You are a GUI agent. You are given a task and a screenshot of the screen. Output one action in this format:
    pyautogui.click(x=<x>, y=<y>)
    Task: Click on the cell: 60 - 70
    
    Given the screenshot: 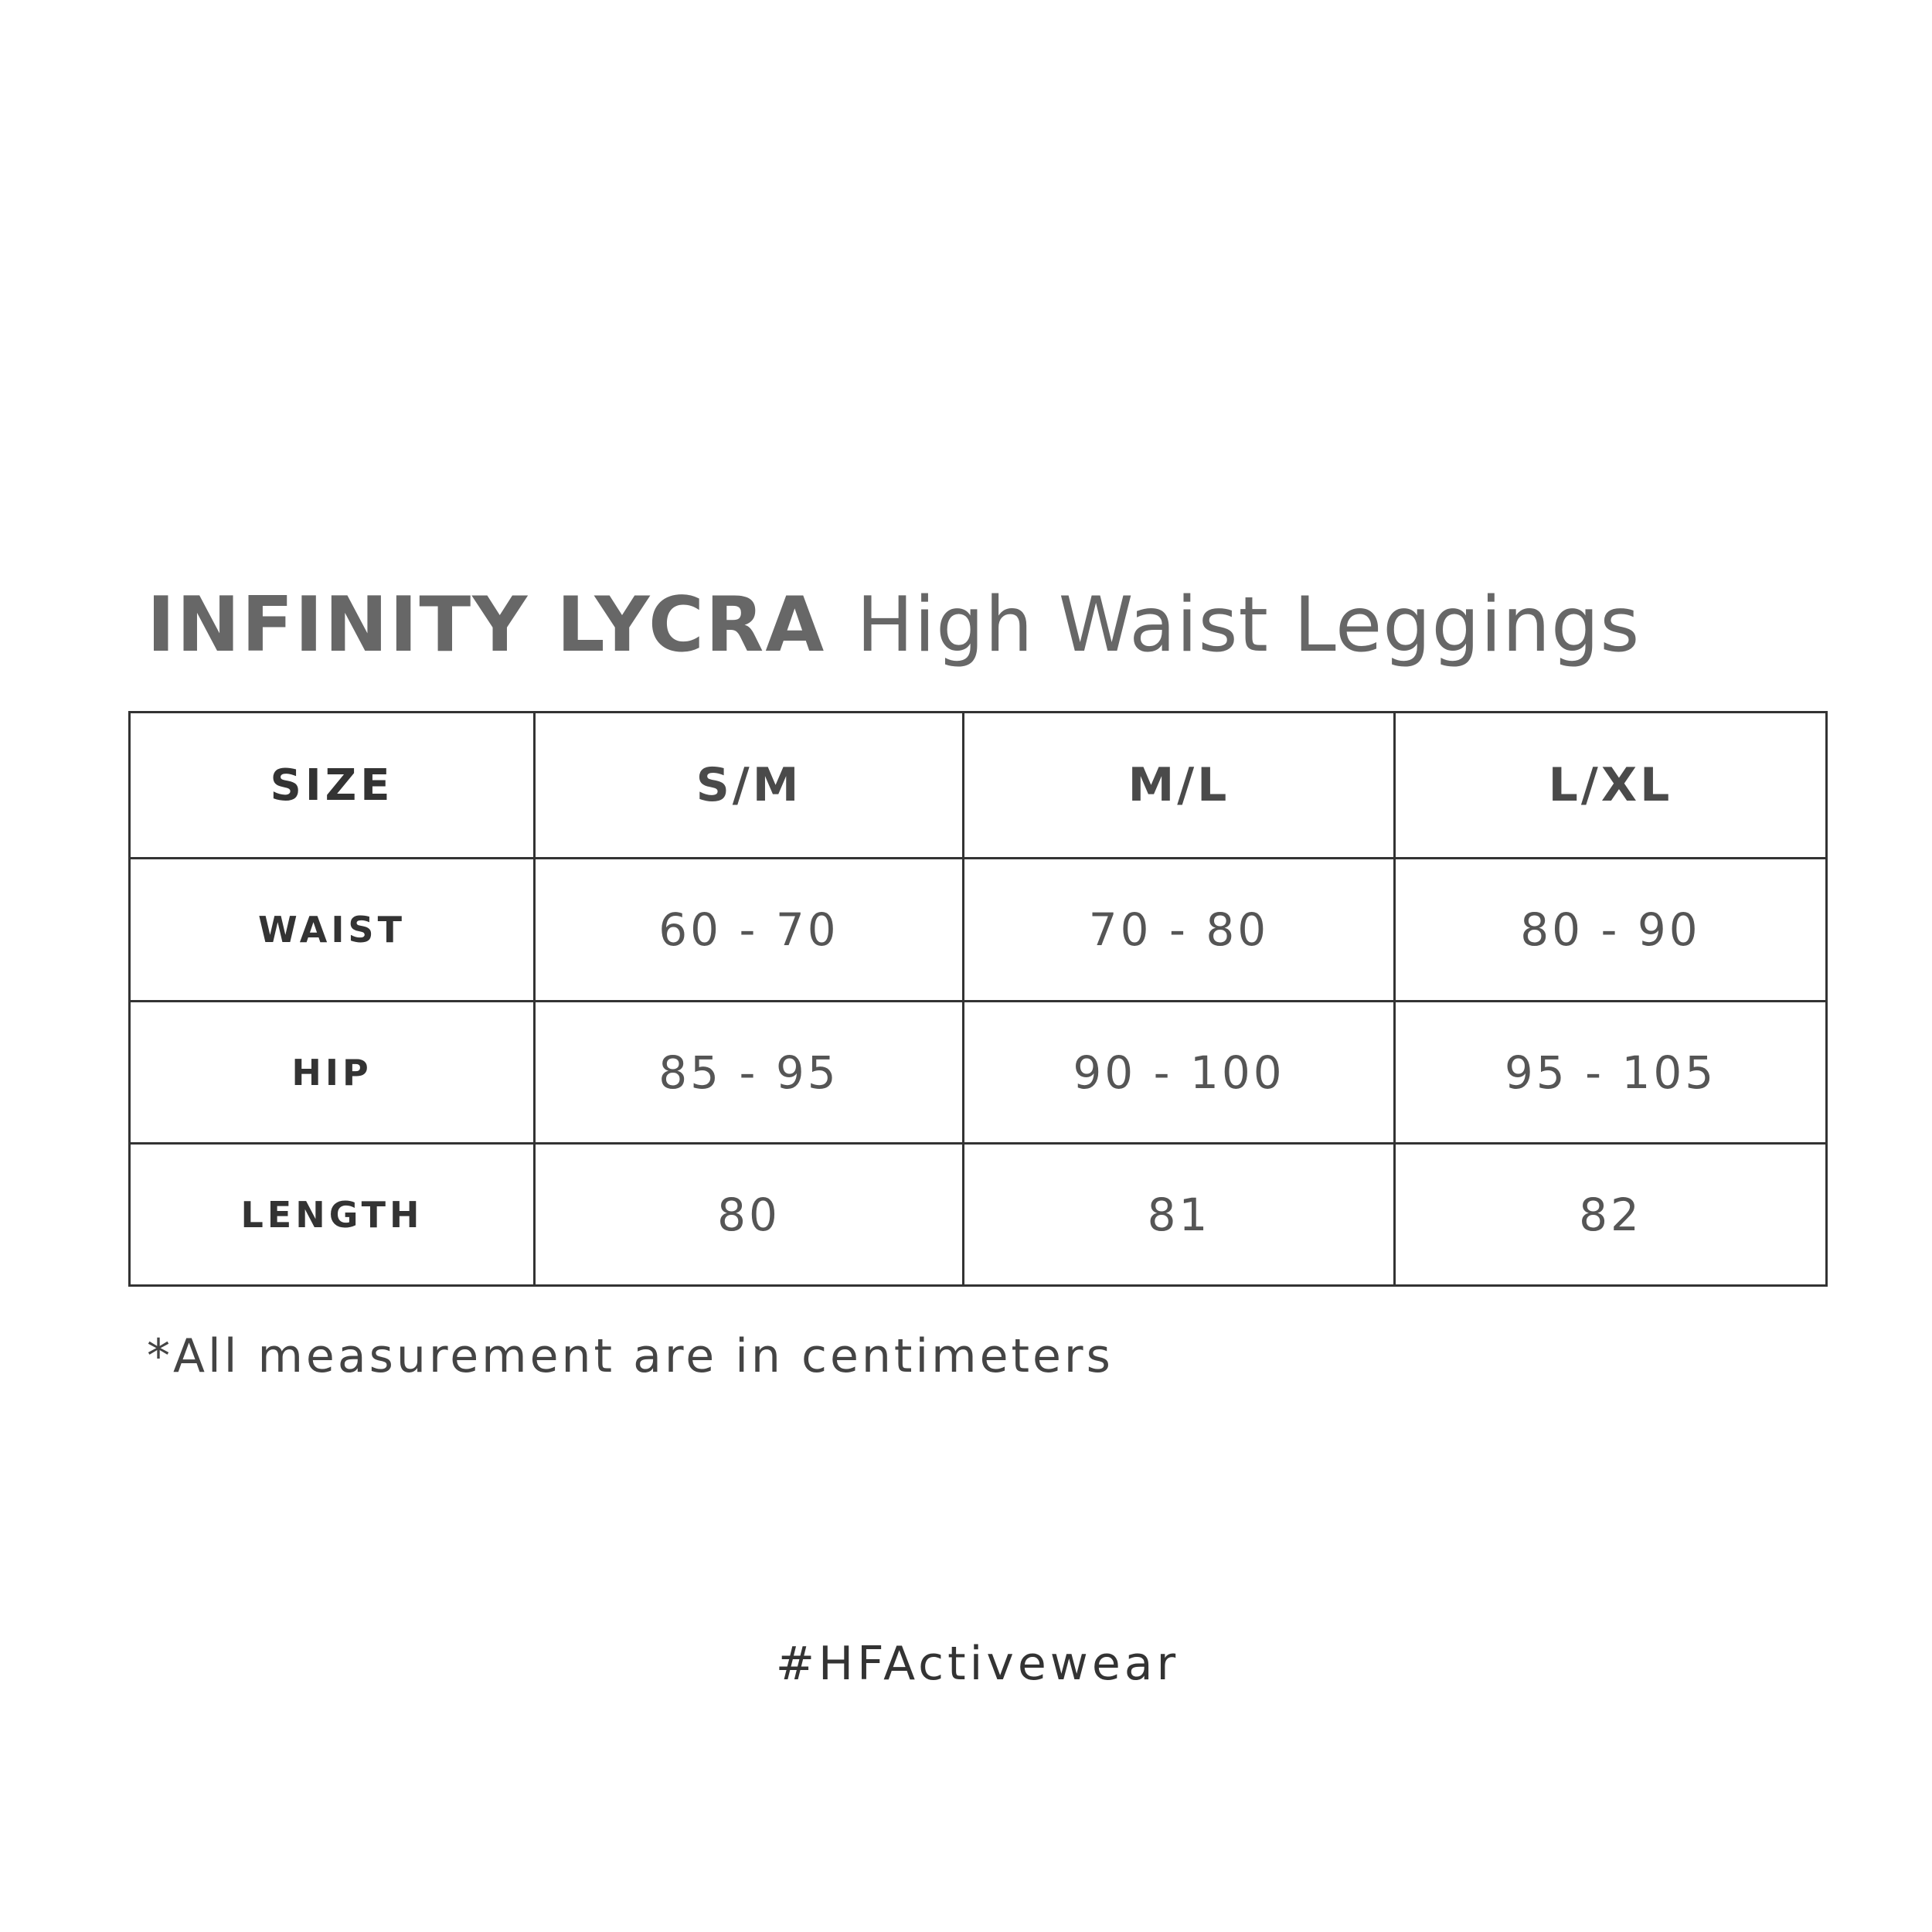 What is the action you would take?
    pyautogui.click(x=748, y=929)
    